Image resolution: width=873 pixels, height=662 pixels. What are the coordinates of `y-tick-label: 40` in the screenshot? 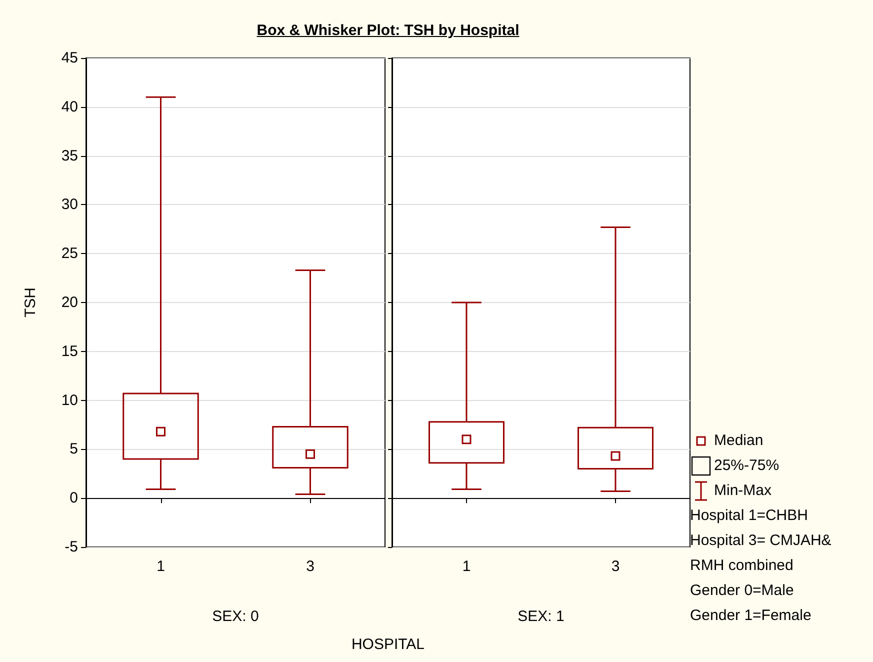 It's located at (69, 107).